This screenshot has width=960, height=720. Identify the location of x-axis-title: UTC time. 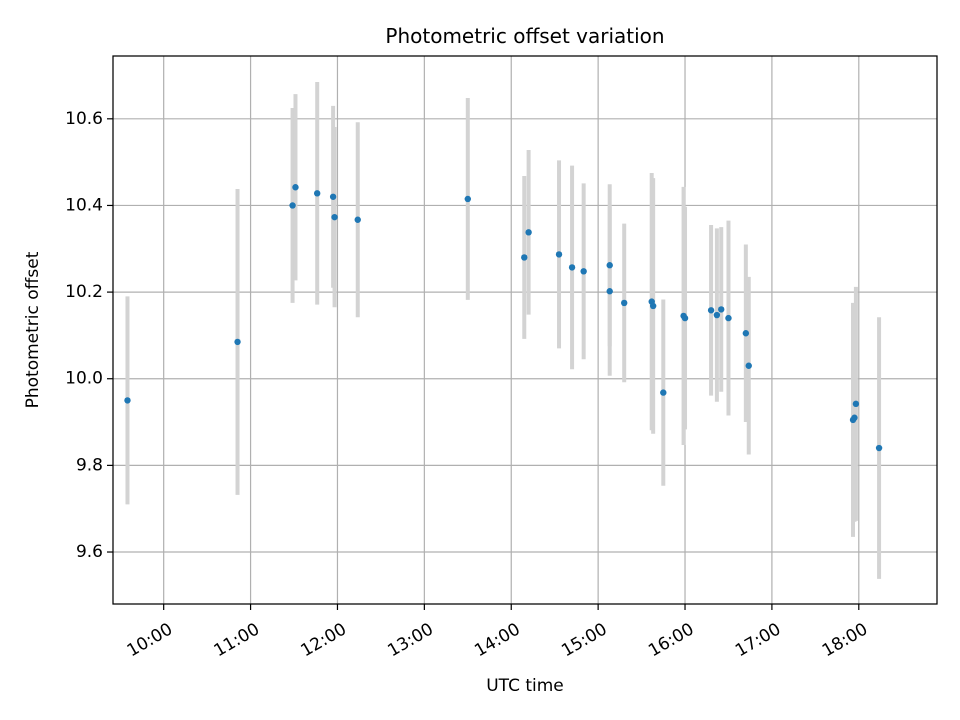
(525, 686).